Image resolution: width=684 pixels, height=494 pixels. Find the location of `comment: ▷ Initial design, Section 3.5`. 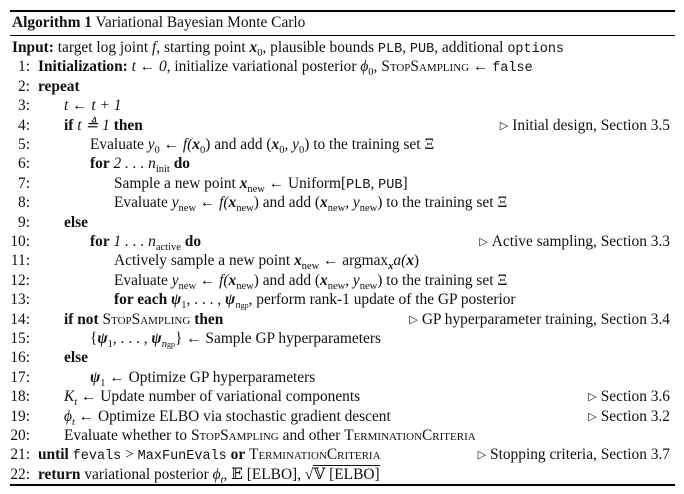

comment: ▷ Initial design, Section 3.5 is located at coordinates (585, 126).